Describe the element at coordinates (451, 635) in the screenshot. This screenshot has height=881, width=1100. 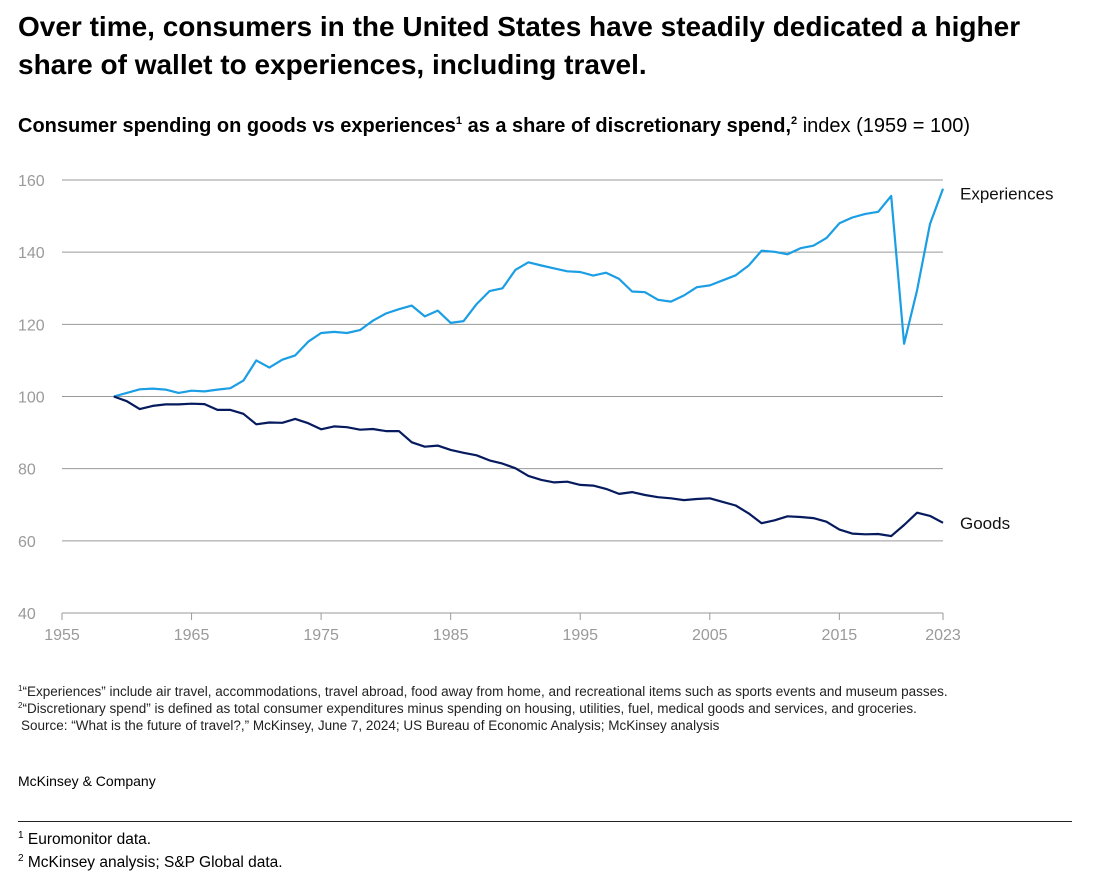
I see `x-tick-label-1985: 1985` at that location.